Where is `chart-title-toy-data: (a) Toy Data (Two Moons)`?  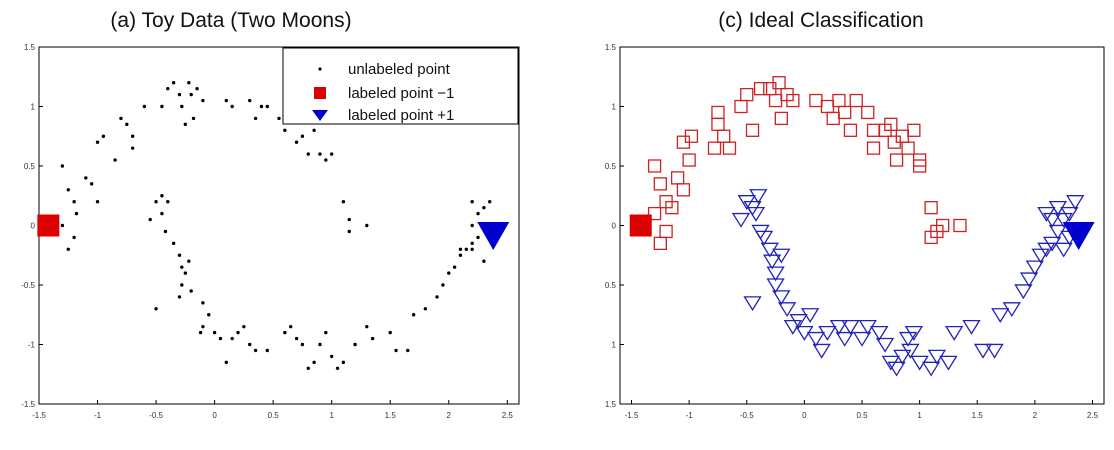 chart-title-toy-data: (a) Toy Data (Two Moons) is located at coordinates (230, 20).